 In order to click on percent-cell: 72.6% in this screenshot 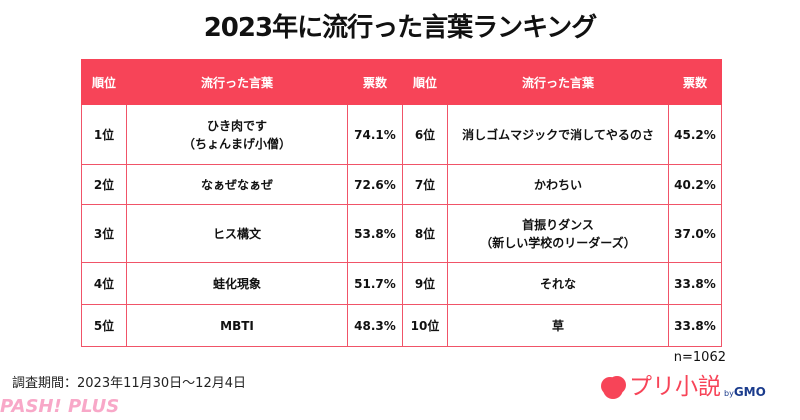, I will do `click(375, 184)`.